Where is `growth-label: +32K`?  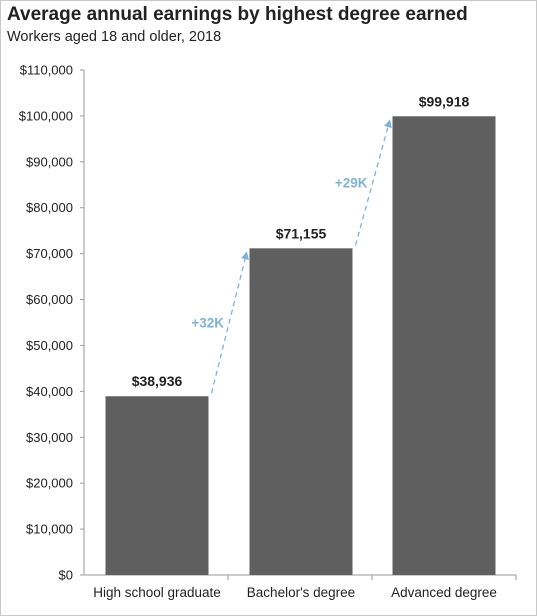
growth-label: +32K is located at coordinates (207, 322).